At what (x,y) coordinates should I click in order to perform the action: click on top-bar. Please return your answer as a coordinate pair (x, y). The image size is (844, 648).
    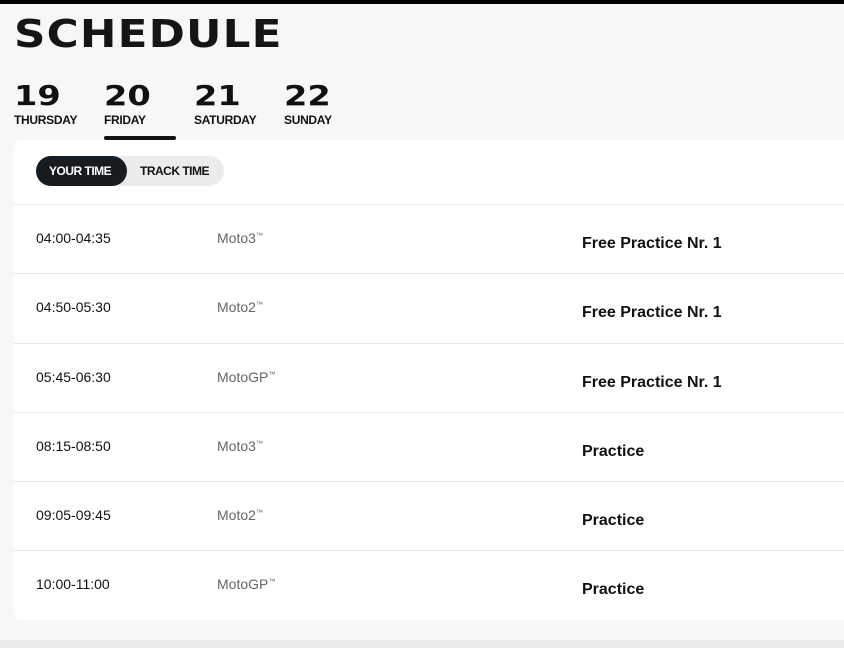
    Looking at the image, I should click on (422, 2).